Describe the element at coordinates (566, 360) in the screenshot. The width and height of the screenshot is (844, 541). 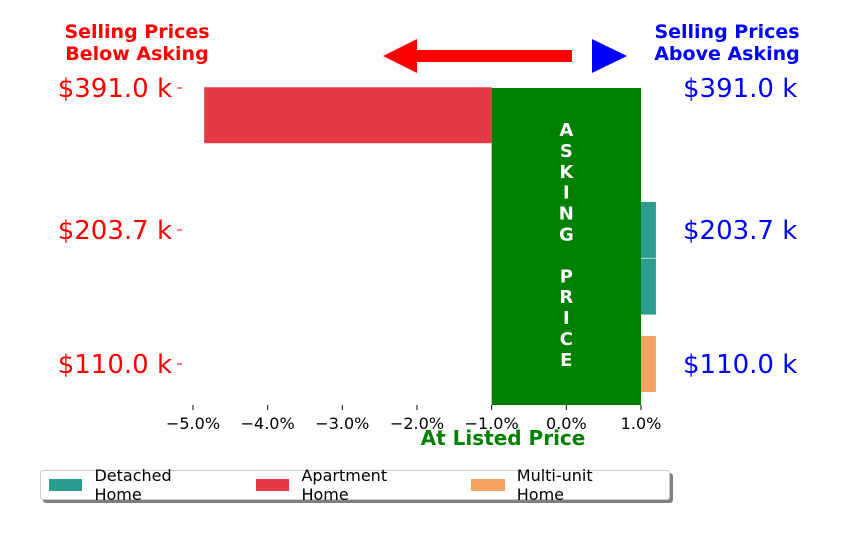
I see `asking-band-letter: E` at that location.